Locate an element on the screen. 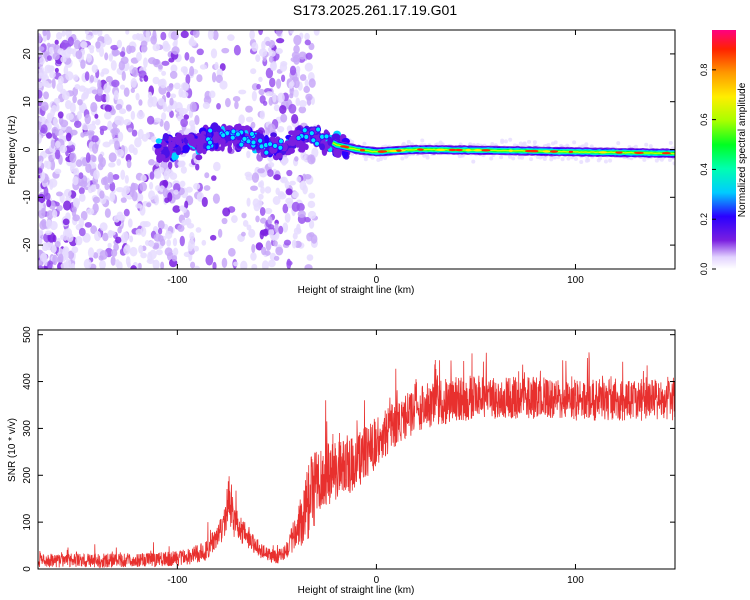 The width and height of the screenshot is (750, 600). snr-y-tick-label: 500 is located at coordinates (27, 334).